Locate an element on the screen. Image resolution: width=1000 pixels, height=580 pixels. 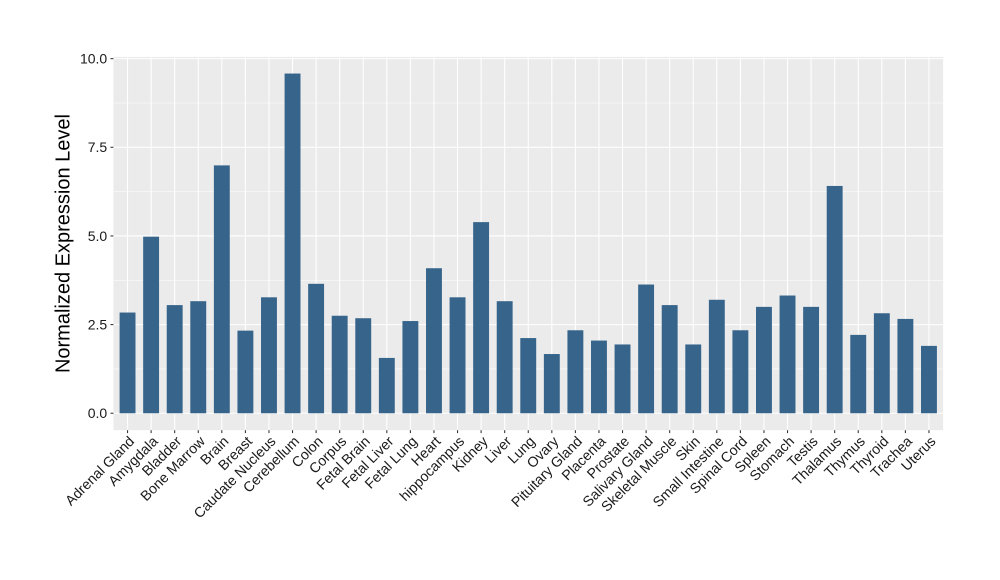
svg-text: 0.0 is located at coordinates (98, 413).